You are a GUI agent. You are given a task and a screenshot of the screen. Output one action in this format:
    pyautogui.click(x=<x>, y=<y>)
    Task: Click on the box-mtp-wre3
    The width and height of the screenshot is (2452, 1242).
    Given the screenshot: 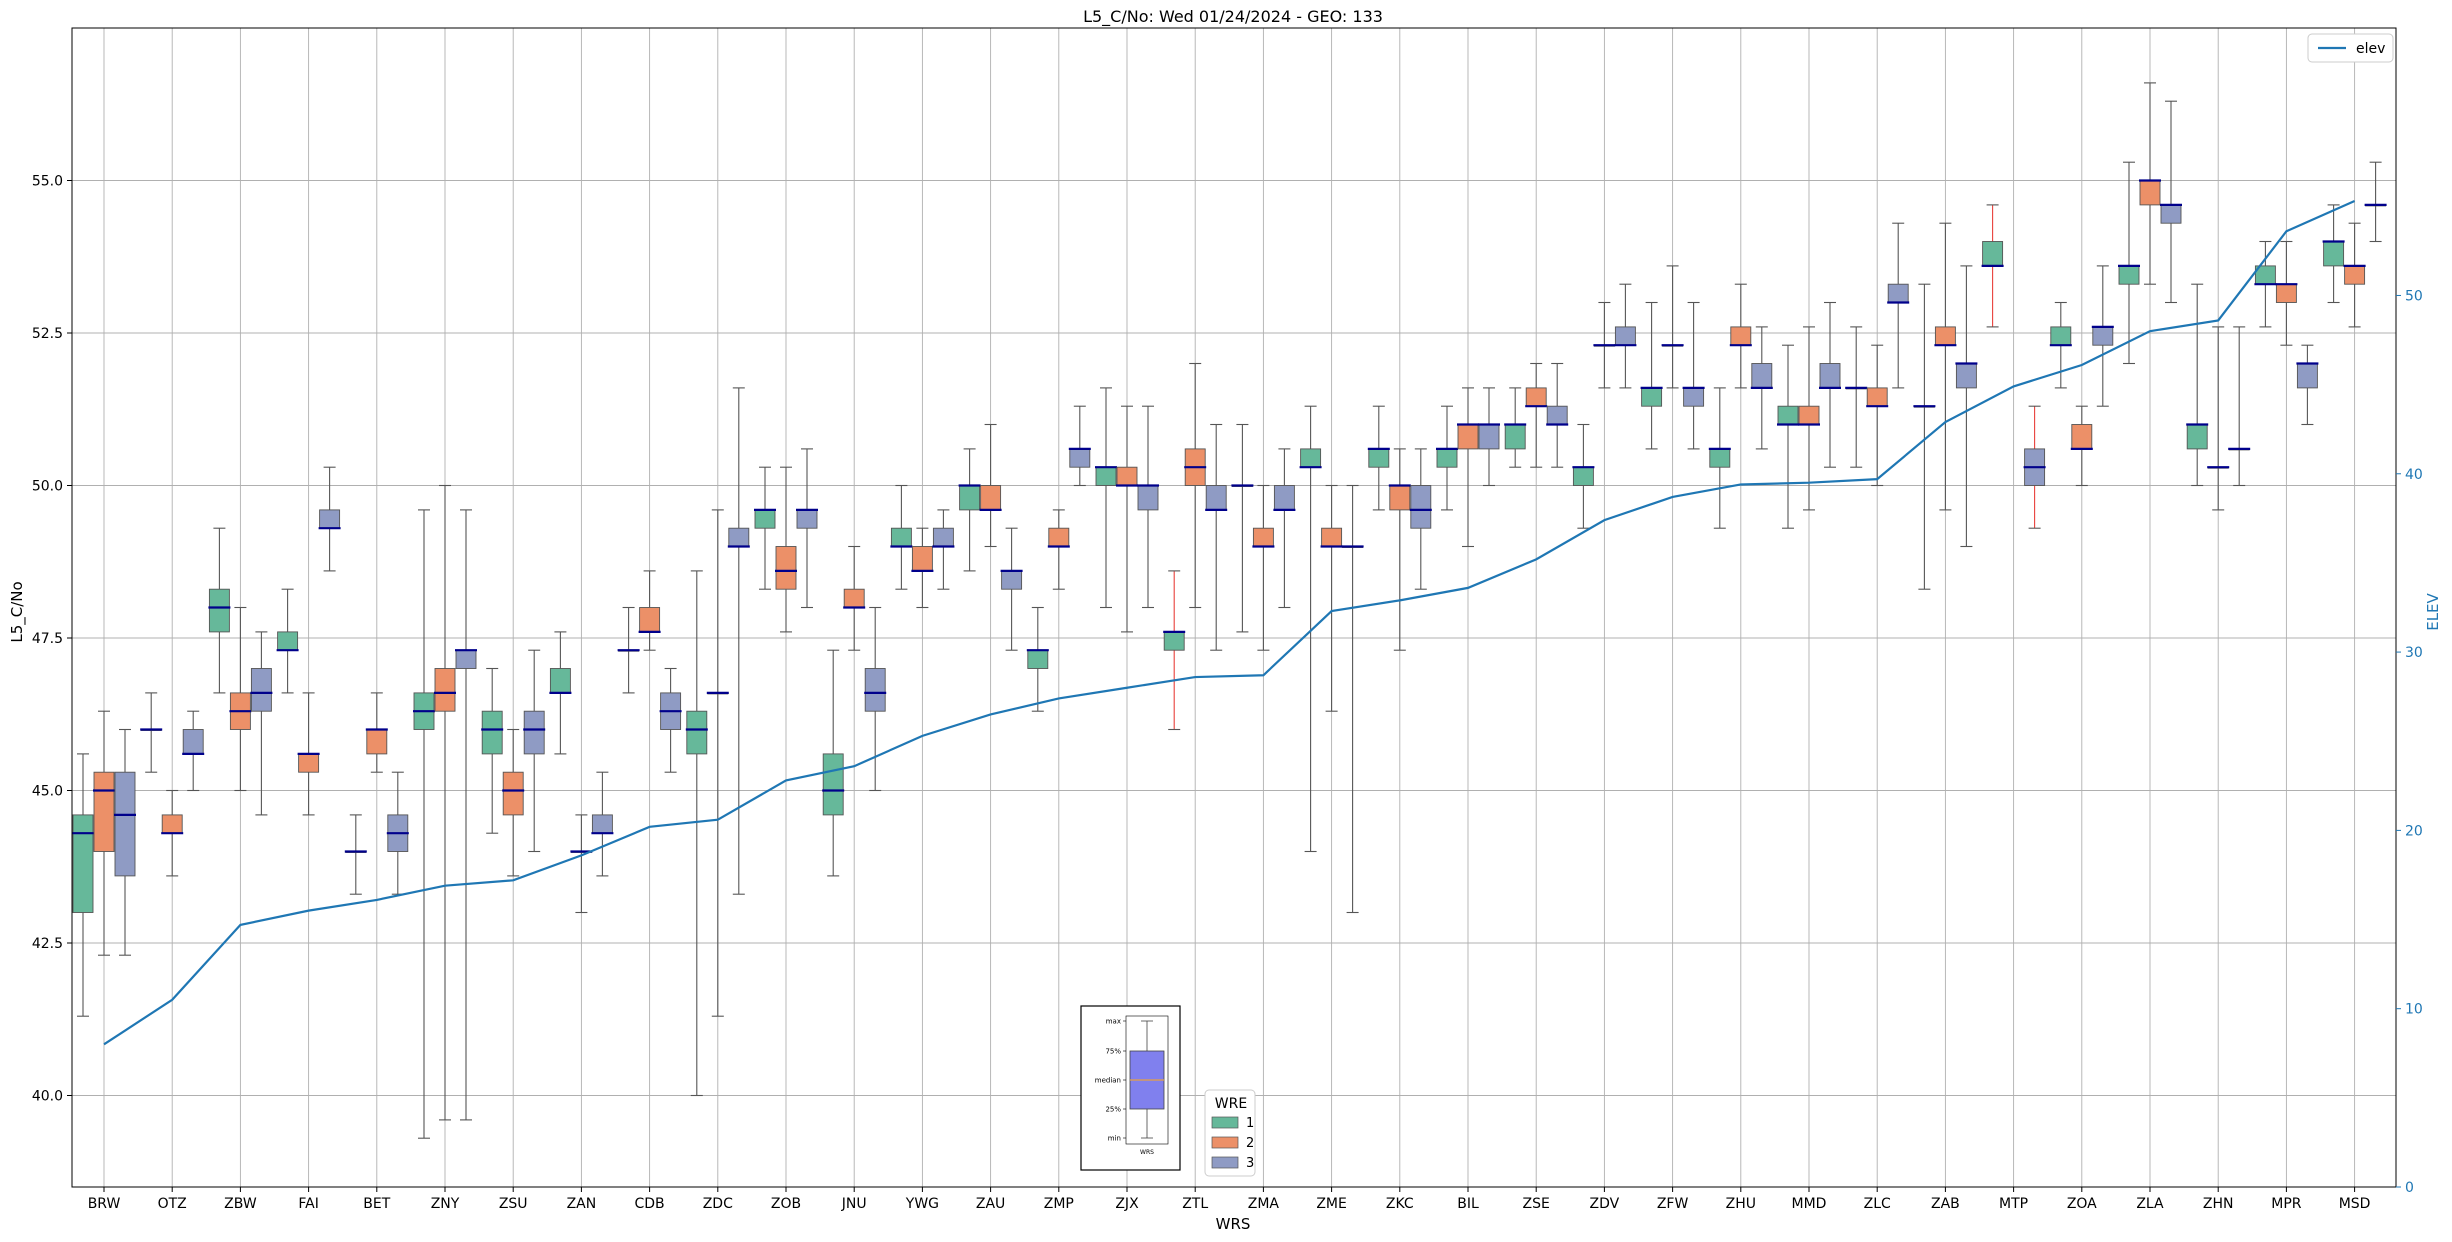 What is the action you would take?
    pyautogui.click(x=2034, y=467)
    